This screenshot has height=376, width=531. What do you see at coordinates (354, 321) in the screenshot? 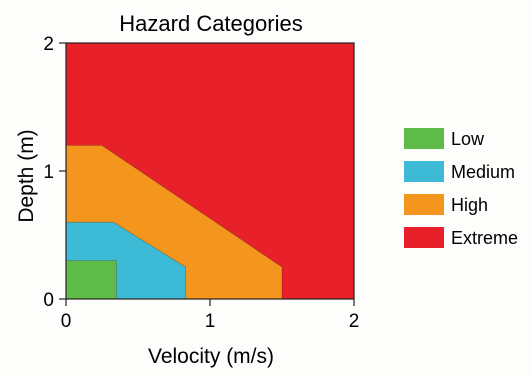
I see `x-tick-label: 2` at bounding box center [354, 321].